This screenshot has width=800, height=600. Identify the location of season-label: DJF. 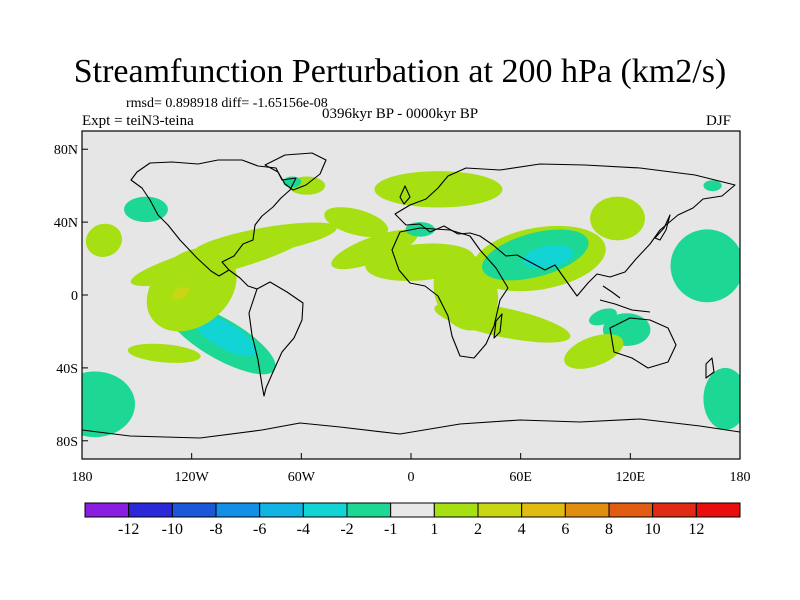
(719, 121).